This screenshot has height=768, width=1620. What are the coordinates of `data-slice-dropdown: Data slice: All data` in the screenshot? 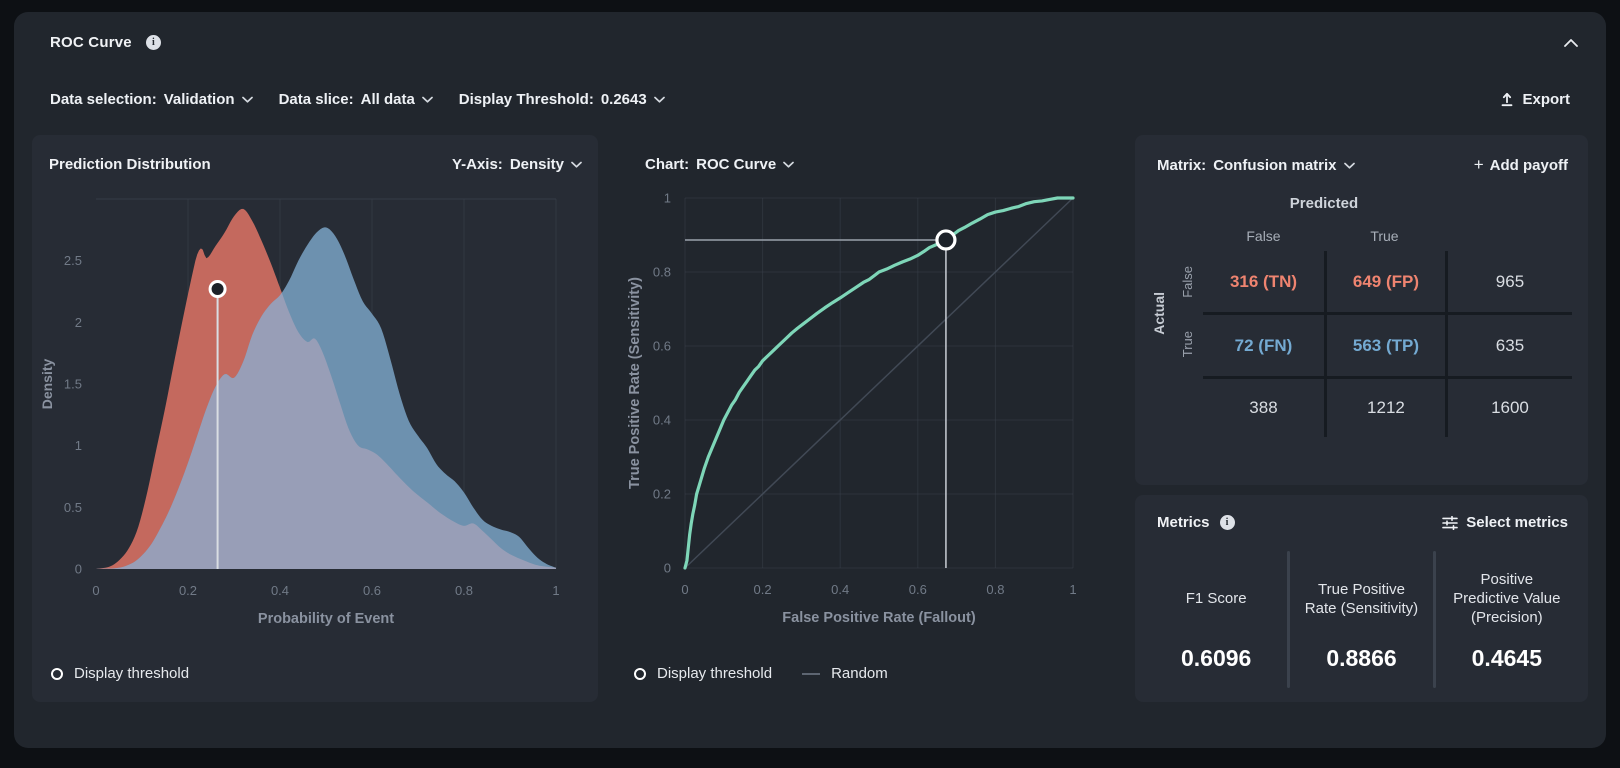 It's located at (356, 99).